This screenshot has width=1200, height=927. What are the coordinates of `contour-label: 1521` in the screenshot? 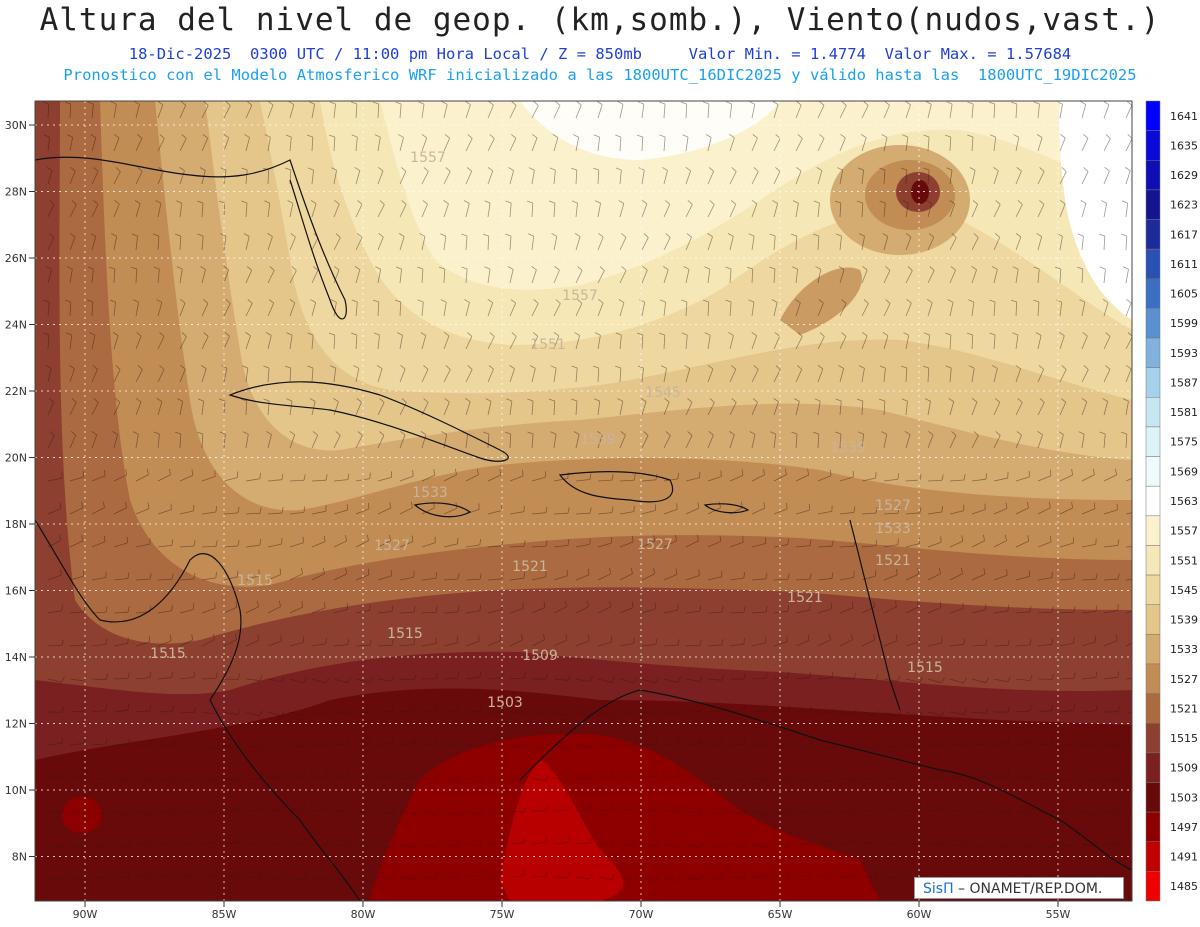 It's located at (530, 567).